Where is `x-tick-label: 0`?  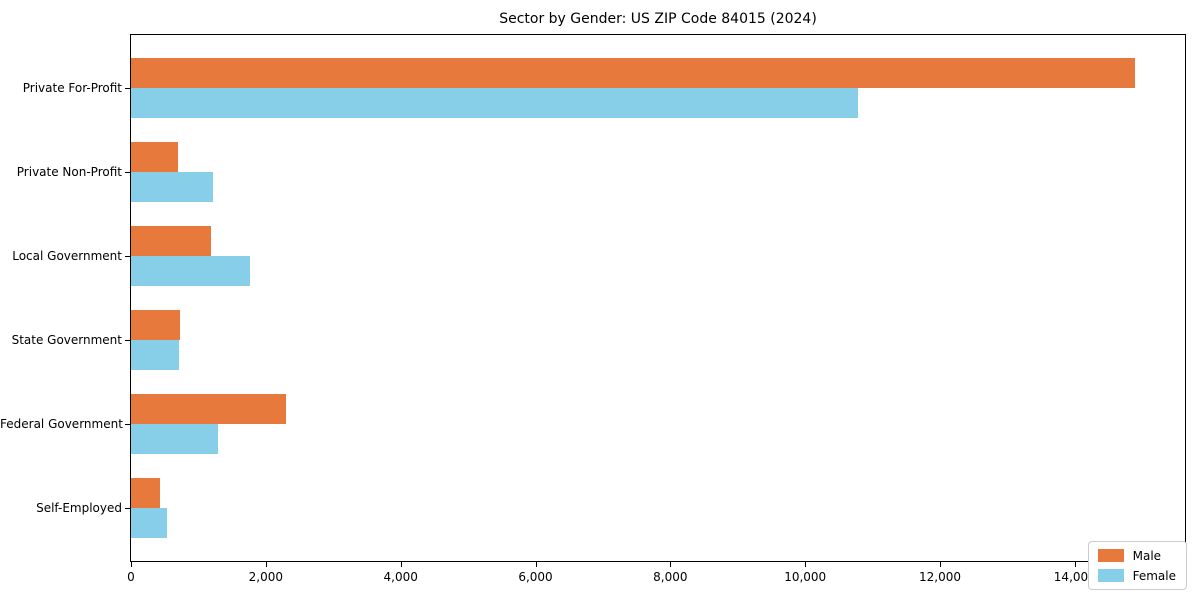
x-tick-label: 0 is located at coordinates (131, 577).